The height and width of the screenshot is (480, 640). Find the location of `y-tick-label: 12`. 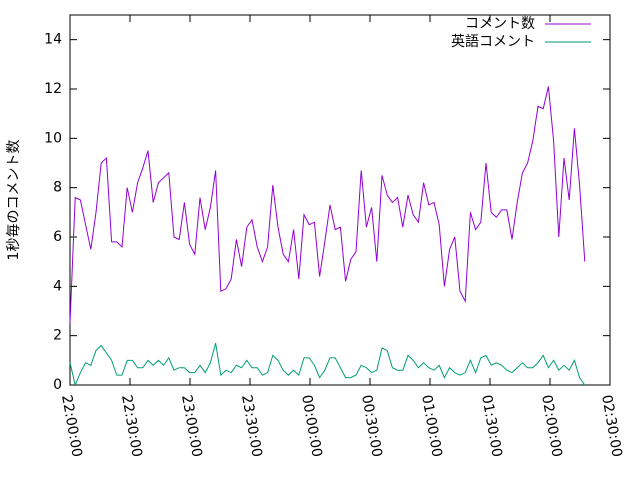

y-tick-label: 12 is located at coordinates (53, 89).